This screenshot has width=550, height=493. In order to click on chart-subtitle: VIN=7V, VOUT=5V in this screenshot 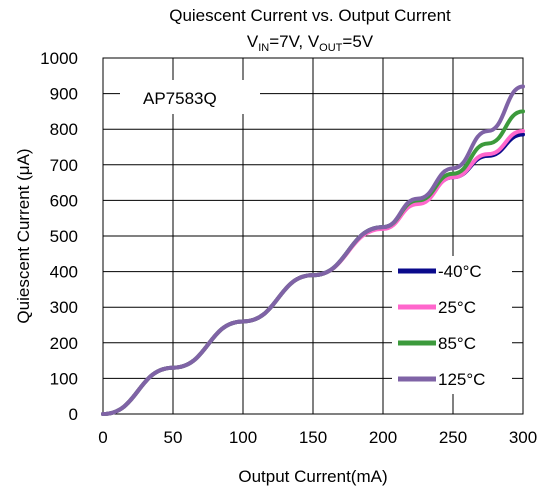, I will do `click(310, 43)`.